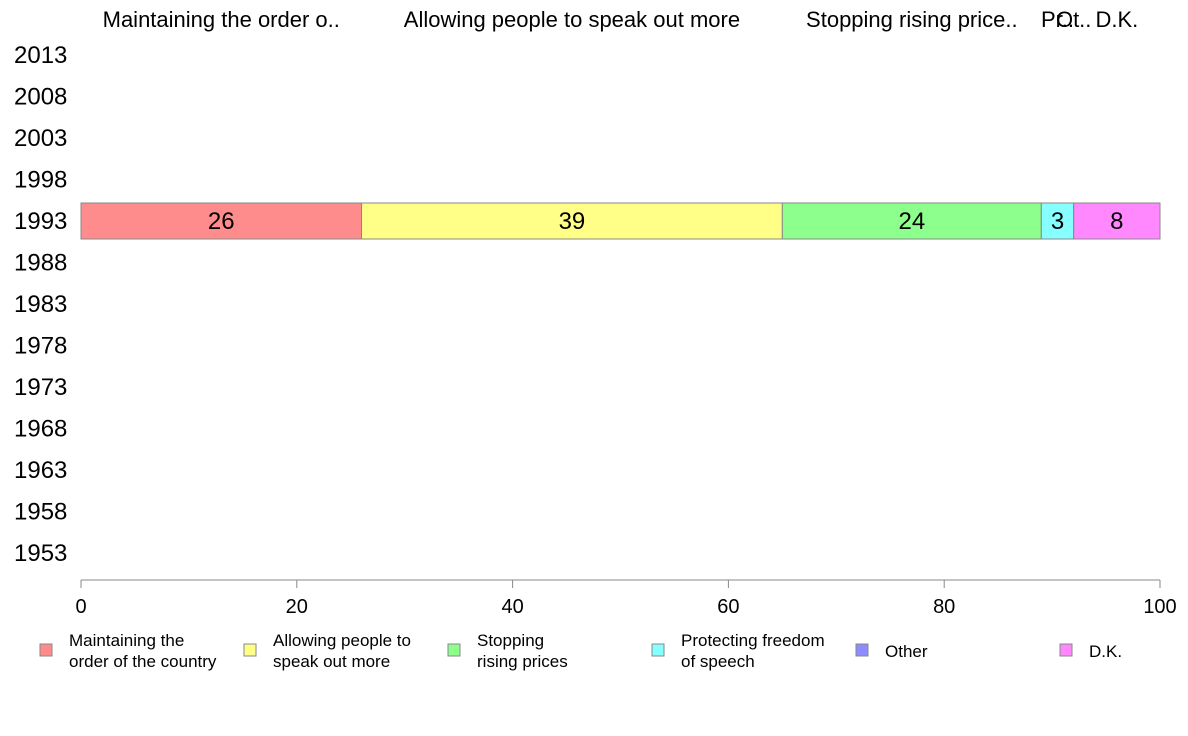 The height and width of the screenshot is (736, 1188). I want to click on y-tick-label: 1968, so click(40, 429).